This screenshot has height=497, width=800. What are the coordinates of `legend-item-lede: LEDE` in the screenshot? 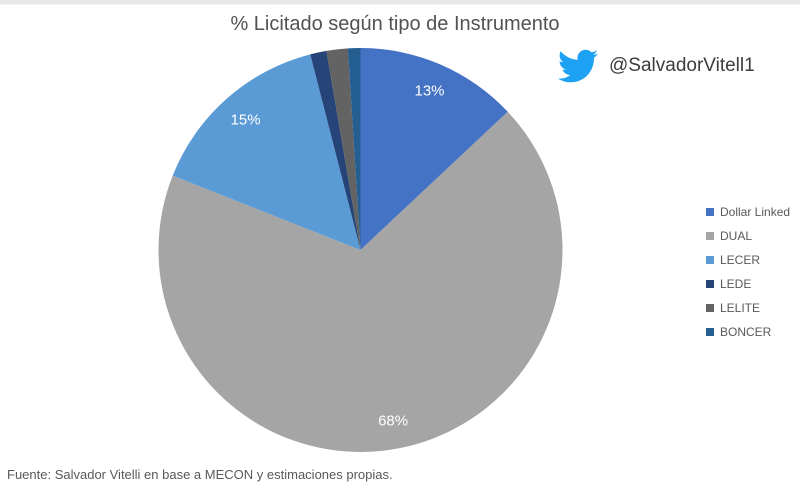 It's located at (748, 284).